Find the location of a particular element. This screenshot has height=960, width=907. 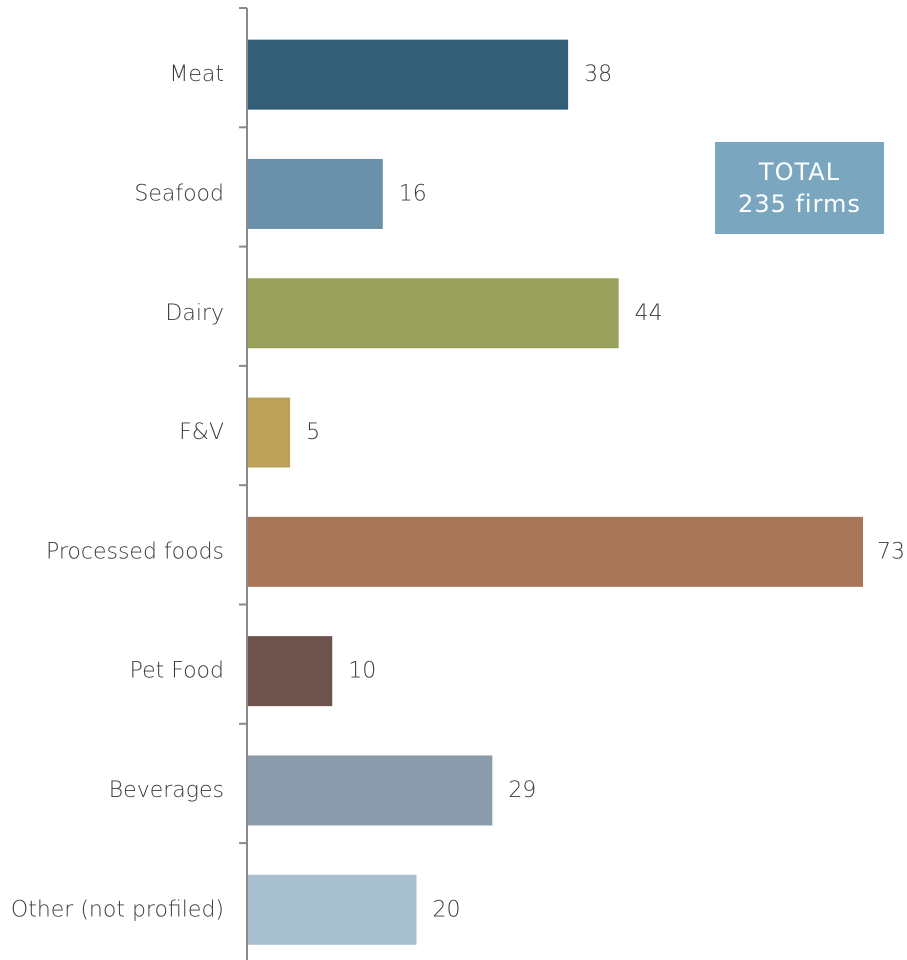

category-label: F&V is located at coordinates (201, 432).